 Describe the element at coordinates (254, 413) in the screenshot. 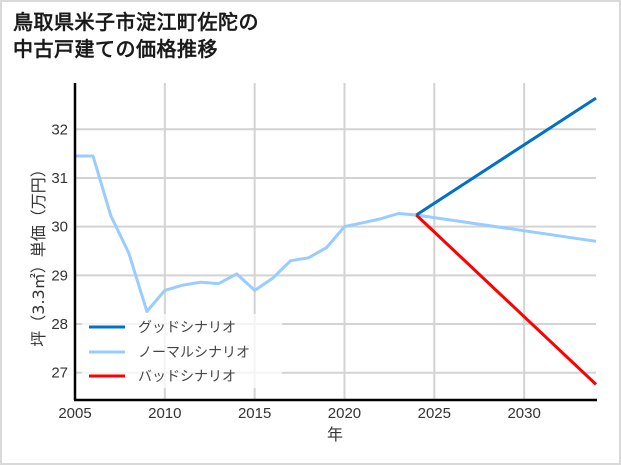

I see `x-tick-label: 2015` at that location.